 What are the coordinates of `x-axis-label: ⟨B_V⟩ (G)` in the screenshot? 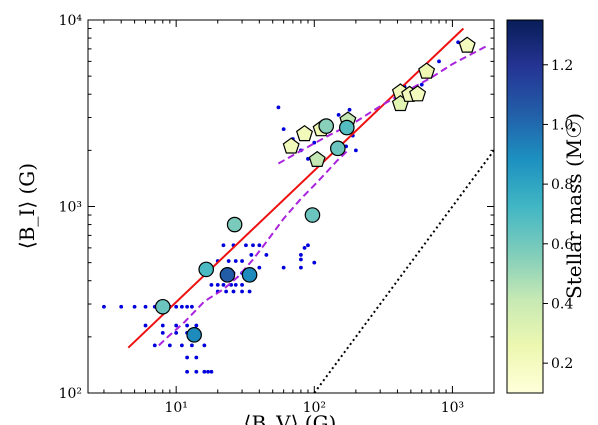 It's located at (290, 418).